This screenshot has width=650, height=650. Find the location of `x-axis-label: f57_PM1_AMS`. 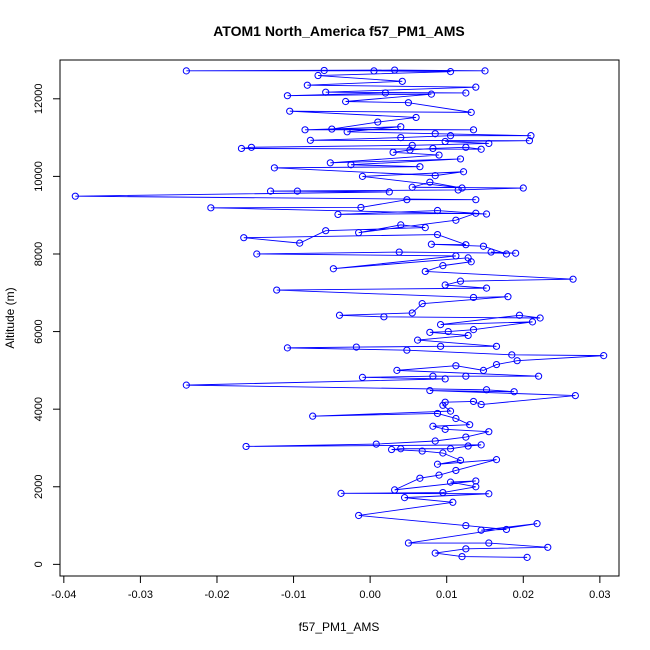

x-axis-label: f57_PM1_AMS is located at coordinates (339, 627).